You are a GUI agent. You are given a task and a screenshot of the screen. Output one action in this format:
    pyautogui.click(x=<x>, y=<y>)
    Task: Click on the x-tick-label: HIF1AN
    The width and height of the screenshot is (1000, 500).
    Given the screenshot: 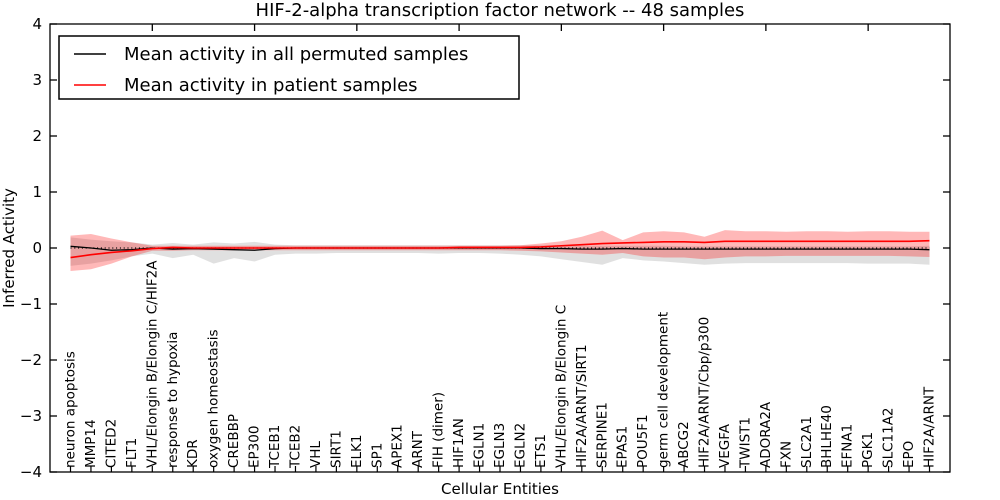 What is the action you would take?
    pyautogui.click(x=459, y=443)
    